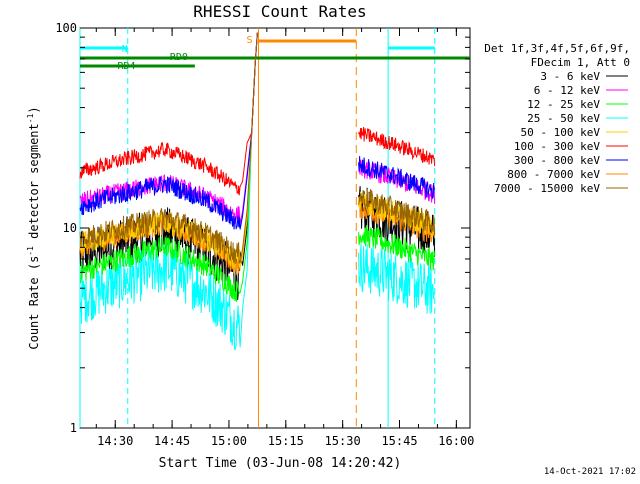 The height and width of the screenshot is (484, 640). I want to click on x-tick-label: 15:00, so click(229, 441).